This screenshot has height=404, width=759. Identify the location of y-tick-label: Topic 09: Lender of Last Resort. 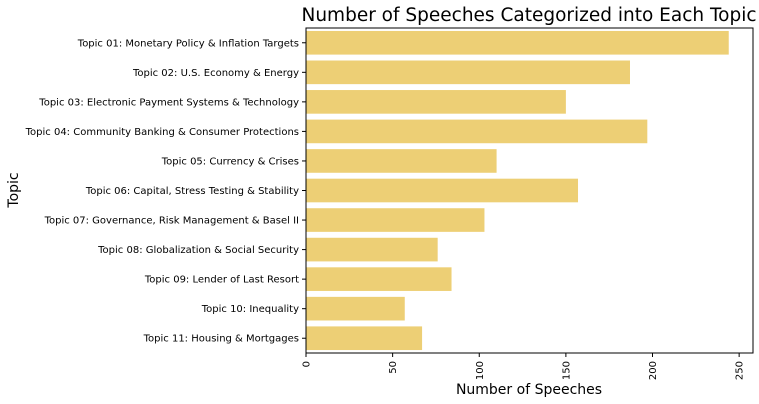
(221, 280).